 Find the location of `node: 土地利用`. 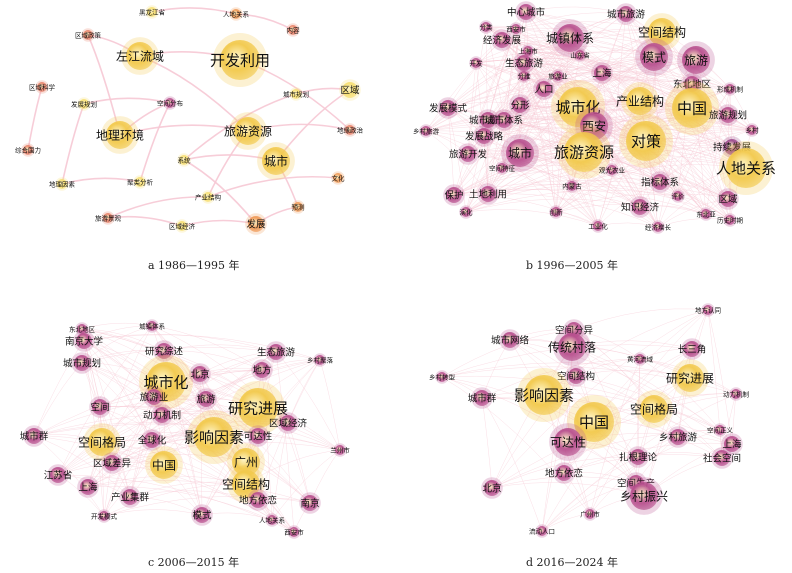

node: 土地利用 is located at coordinates (488, 194).